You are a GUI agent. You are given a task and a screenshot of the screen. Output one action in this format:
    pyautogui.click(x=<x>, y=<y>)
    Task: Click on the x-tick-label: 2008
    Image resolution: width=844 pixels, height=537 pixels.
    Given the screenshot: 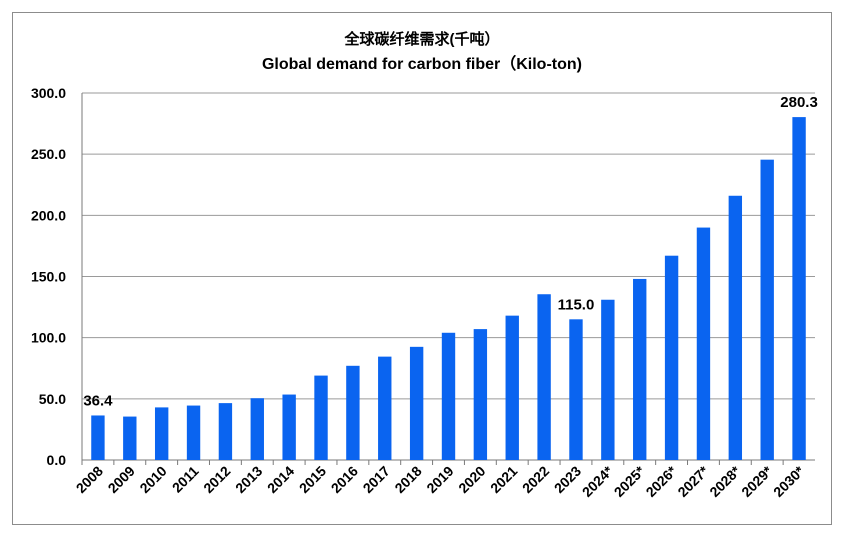 What is the action you would take?
    pyautogui.click(x=89, y=479)
    